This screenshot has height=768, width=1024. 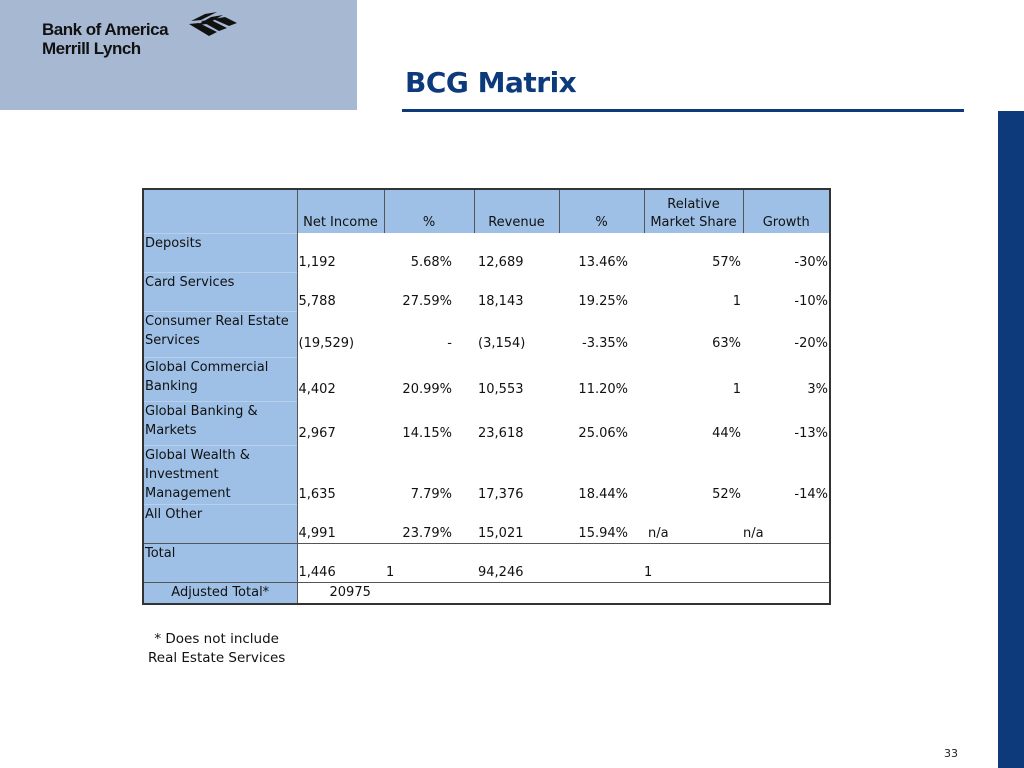 What do you see at coordinates (427, 533) in the screenshot?
I see `ni-percent-cell: 23.79%` at bounding box center [427, 533].